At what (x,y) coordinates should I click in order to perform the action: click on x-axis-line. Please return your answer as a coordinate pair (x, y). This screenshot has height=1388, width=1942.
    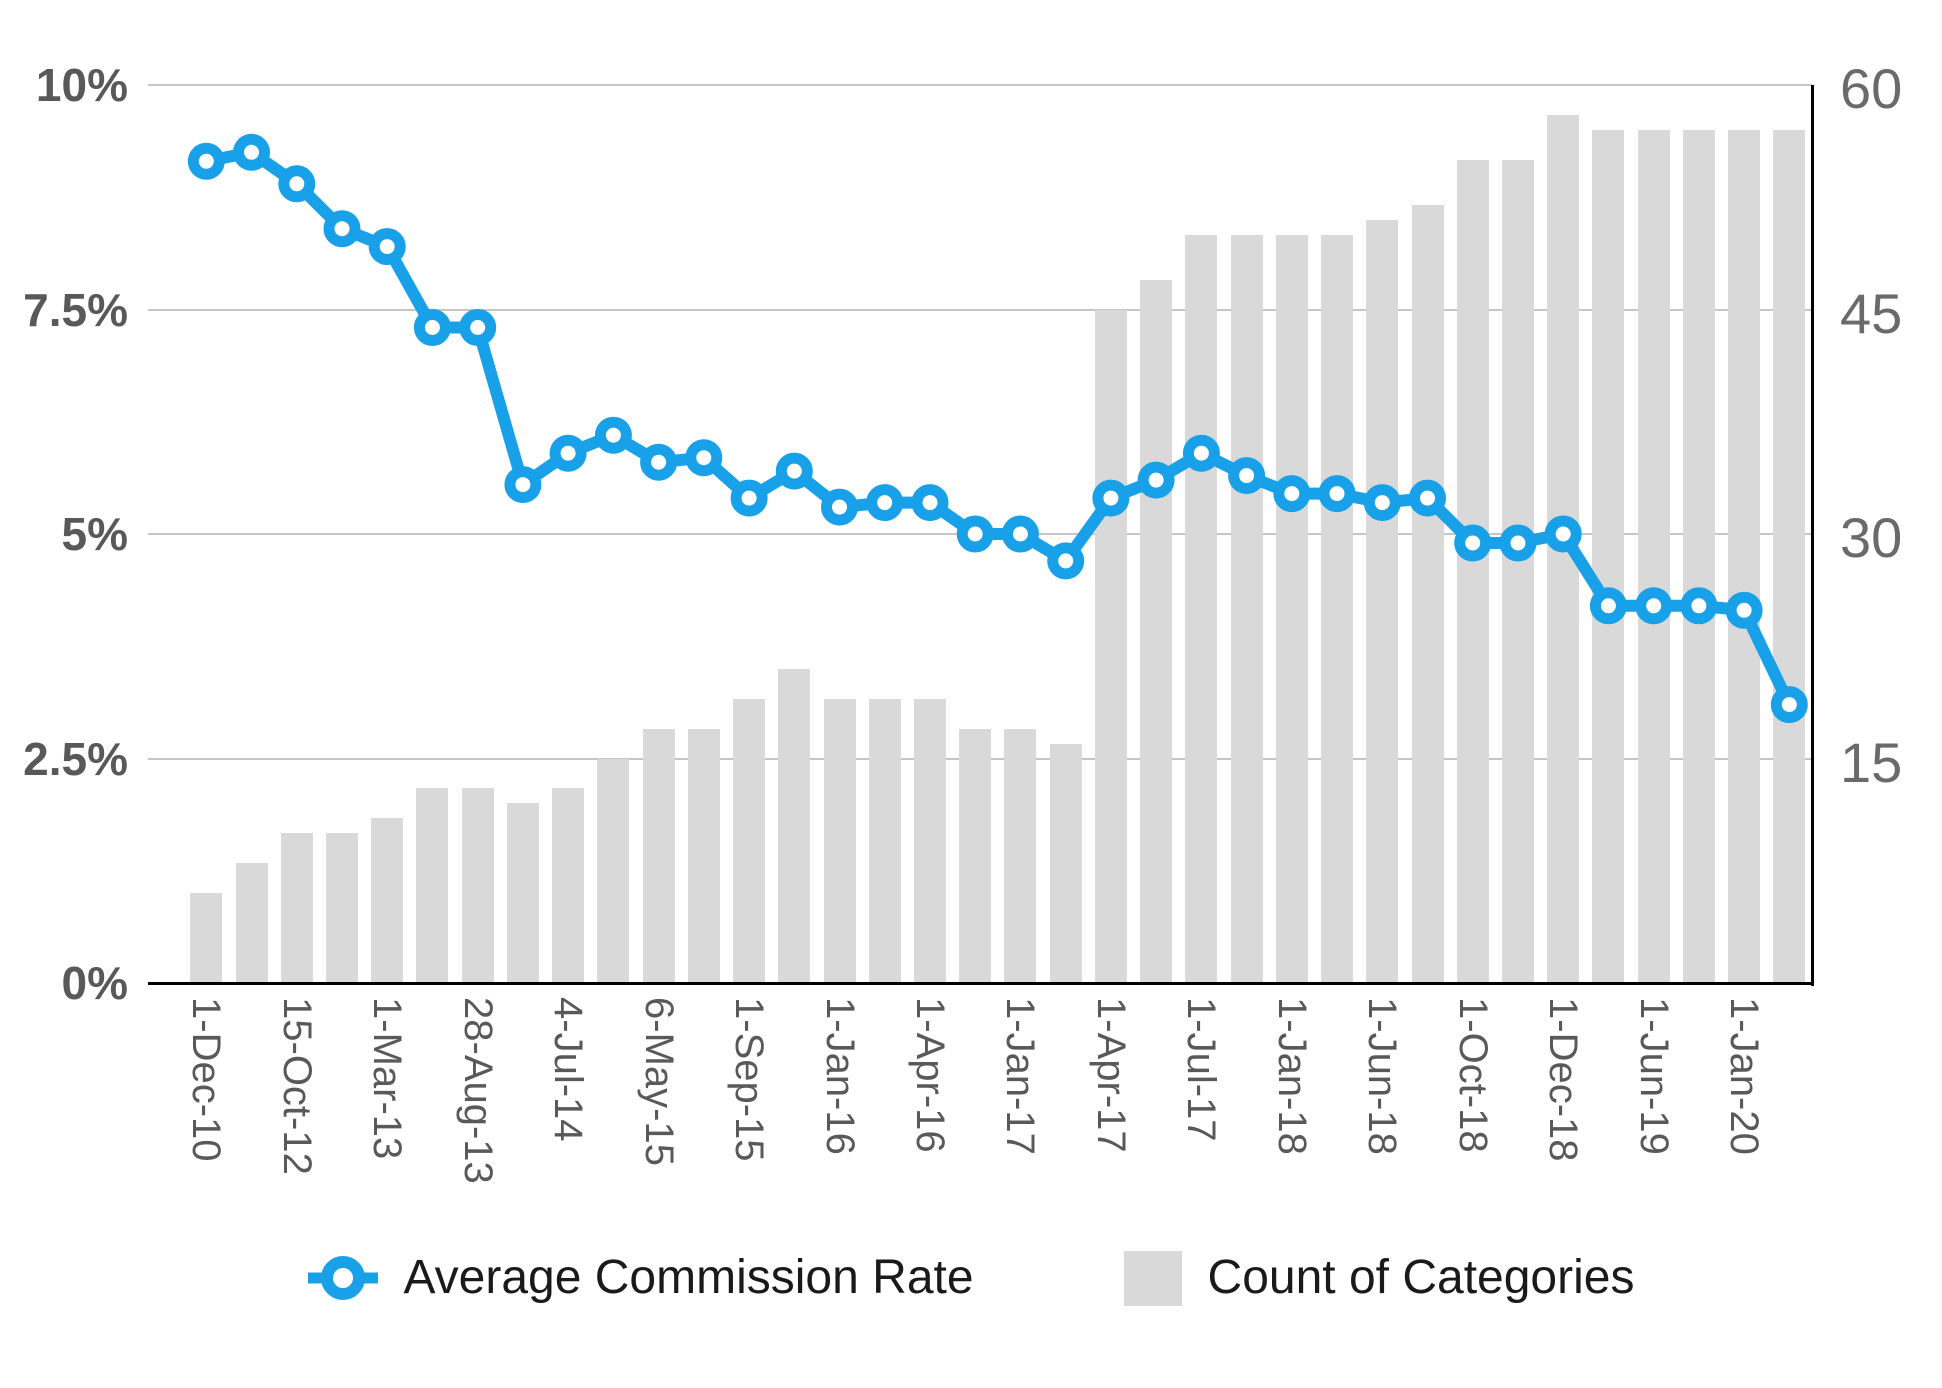
    Looking at the image, I should click on (980, 983).